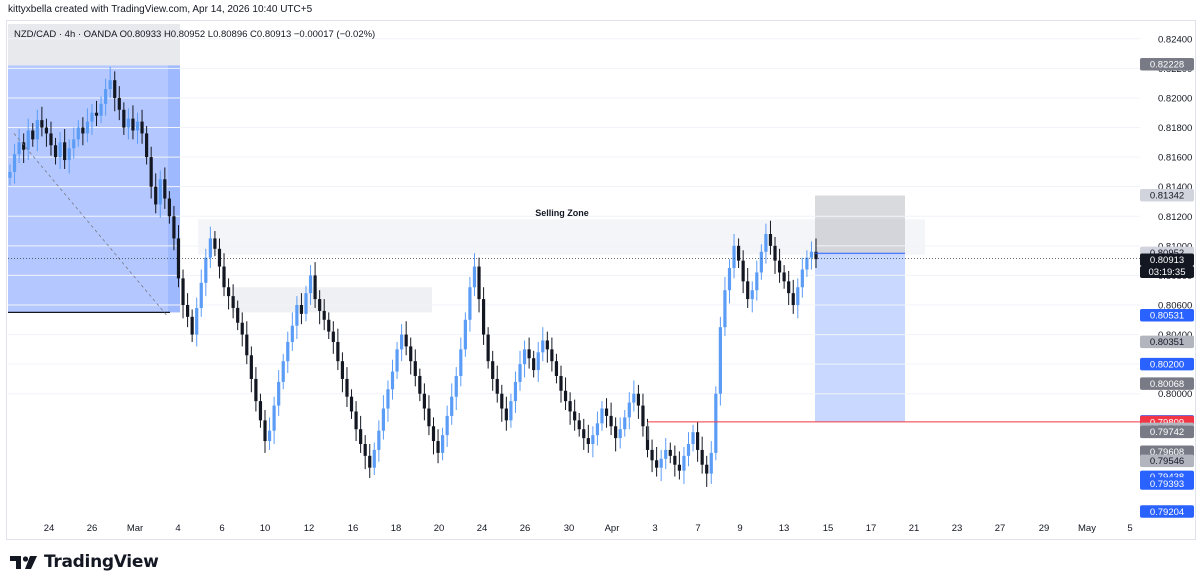 The height and width of the screenshot is (585, 1200). I want to click on tradingview-logo: TradingView, so click(84, 562).